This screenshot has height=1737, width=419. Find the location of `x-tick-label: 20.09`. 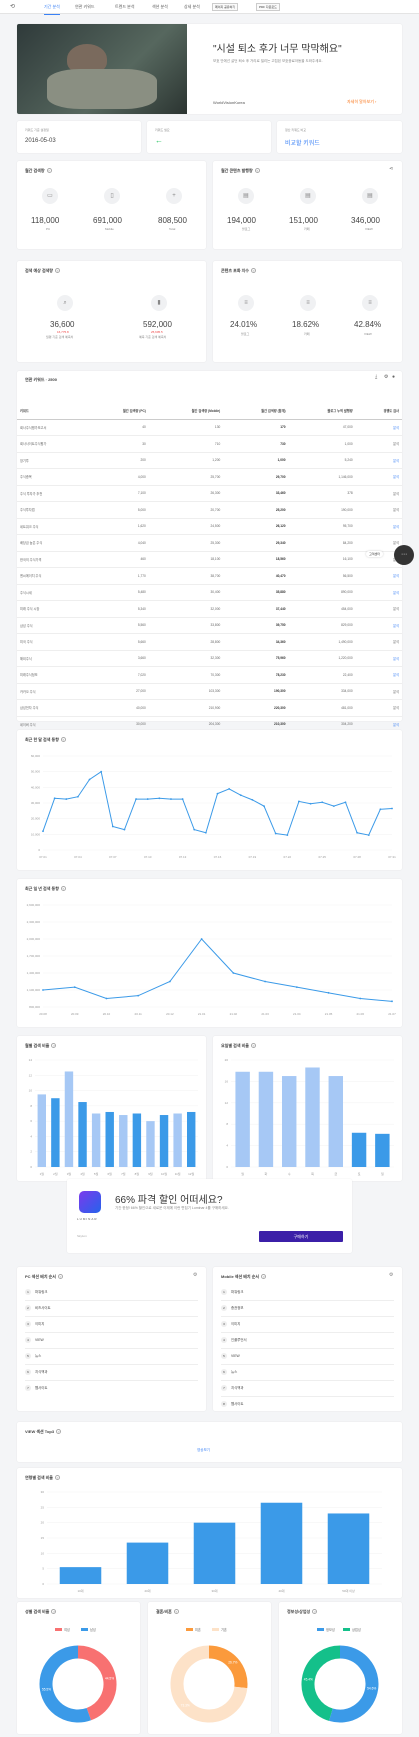

x-tick-label: 20.09 is located at coordinates (75, 1014).